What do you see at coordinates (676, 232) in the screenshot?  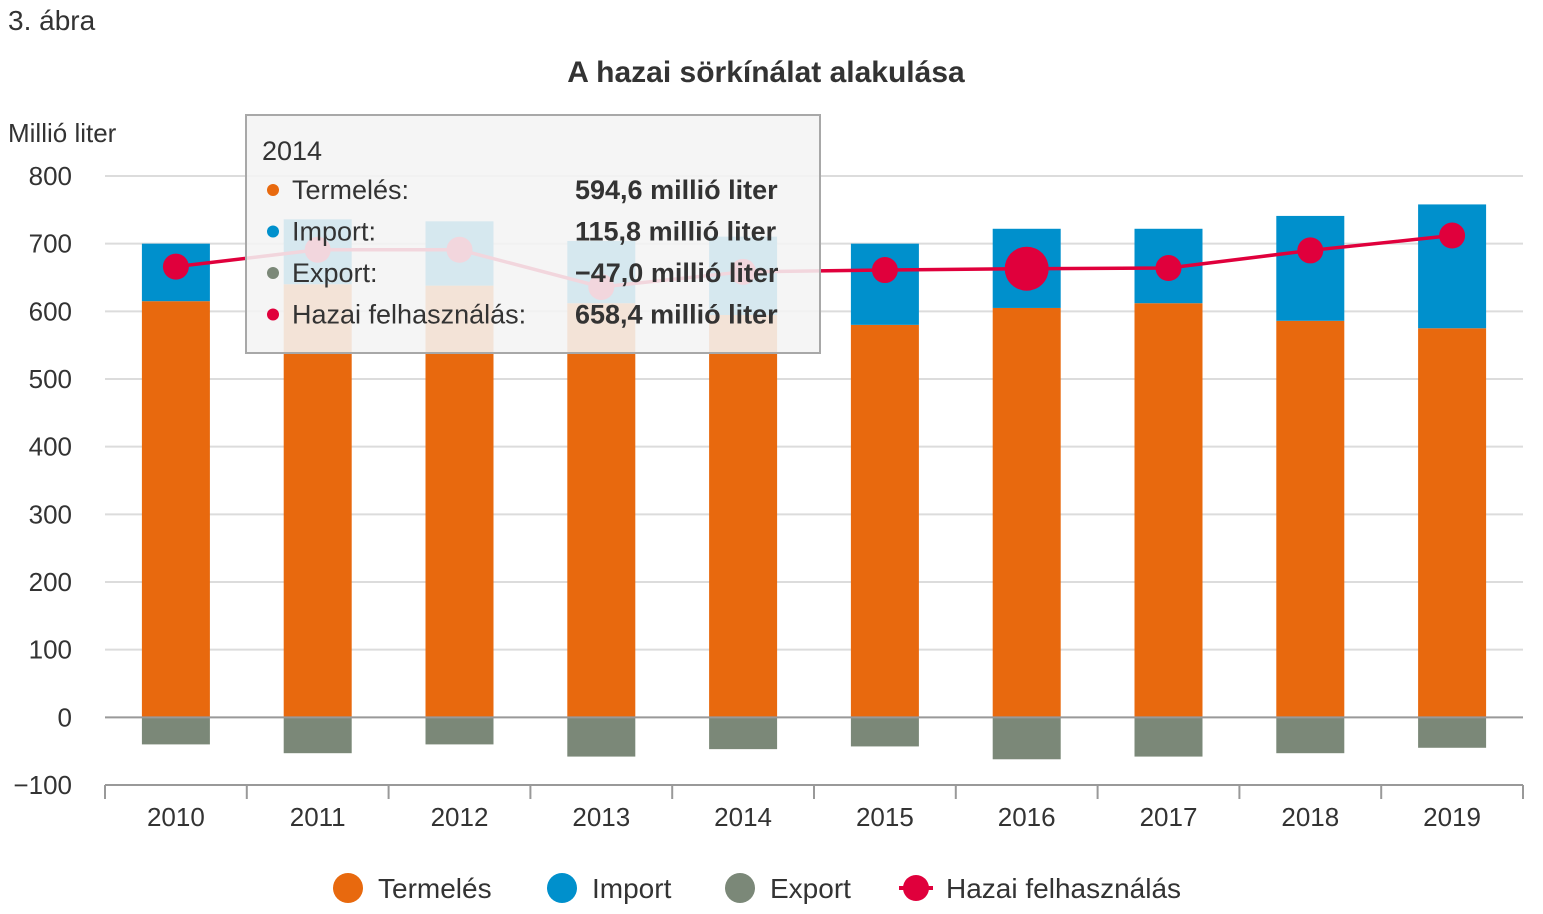 I see `tooltip-value: 115,8 millió liter` at bounding box center [676, 232].